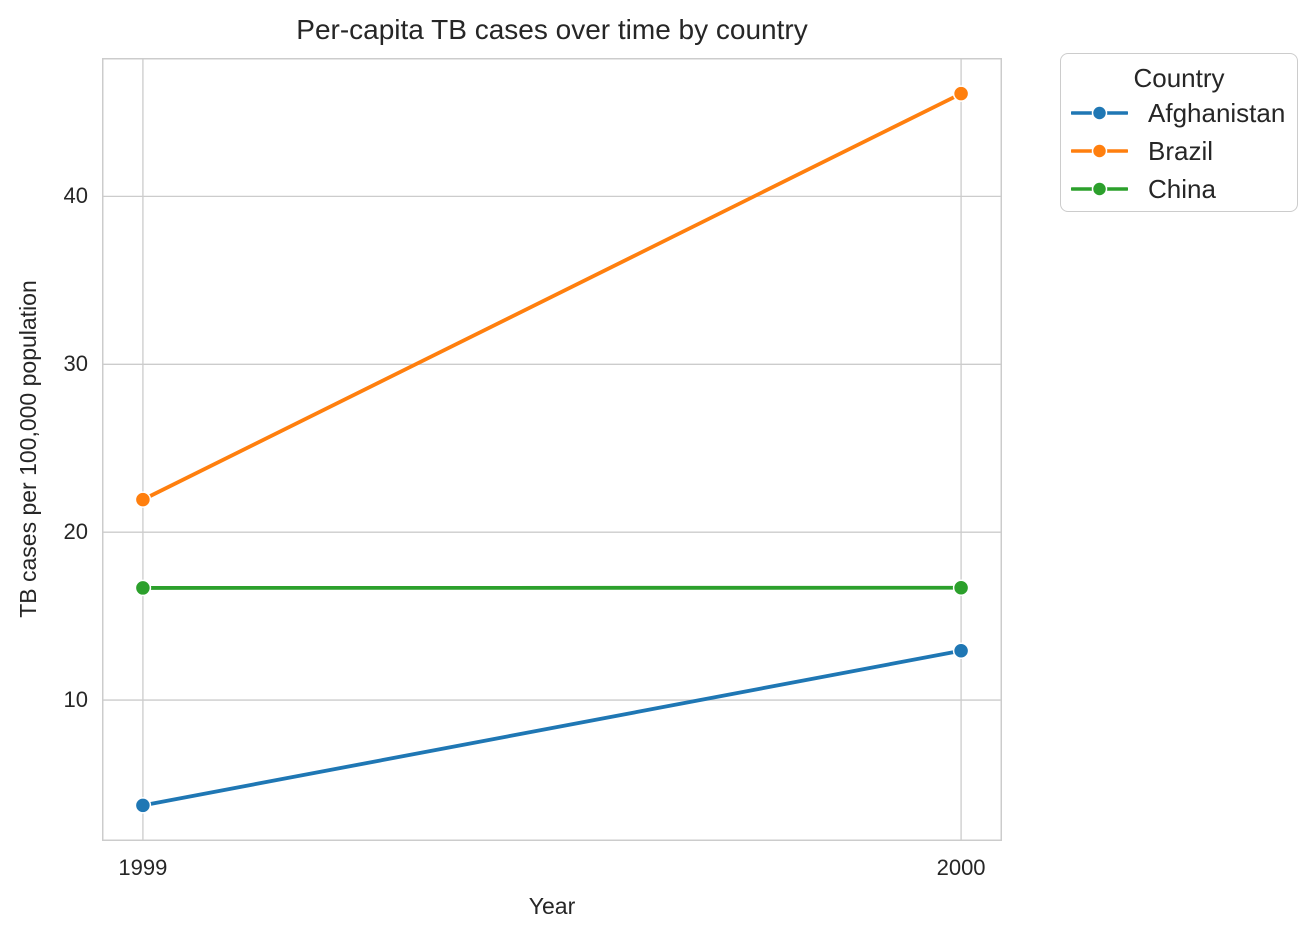 The height and width of the screenshot is (939, 1316). What do you see at coordinates (552, 906) in the screenshot?
I see `x-axis-label: Year` at bounding box center [552, 906].